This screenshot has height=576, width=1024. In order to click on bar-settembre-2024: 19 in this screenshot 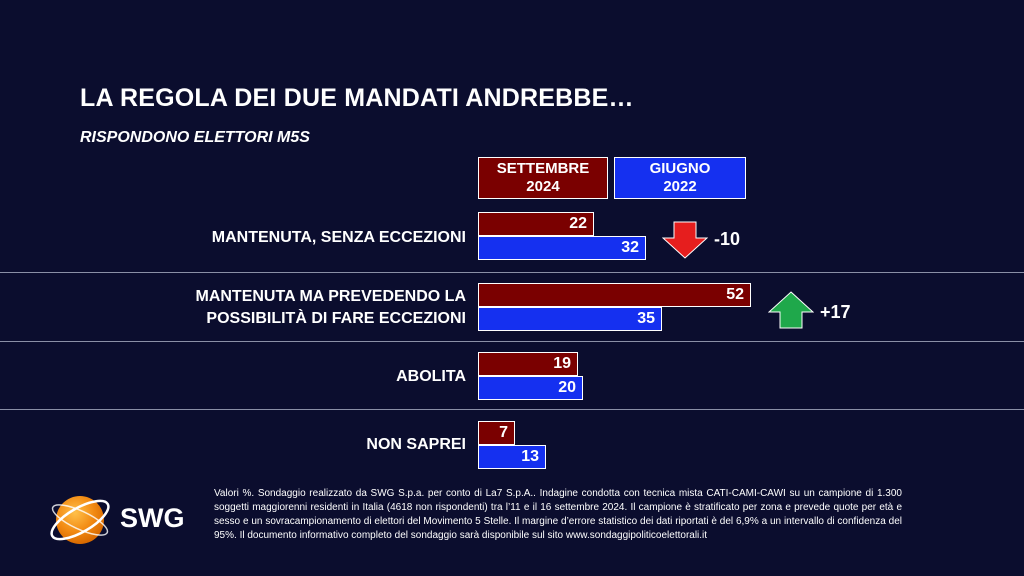, I will do `click(528, 364)`.